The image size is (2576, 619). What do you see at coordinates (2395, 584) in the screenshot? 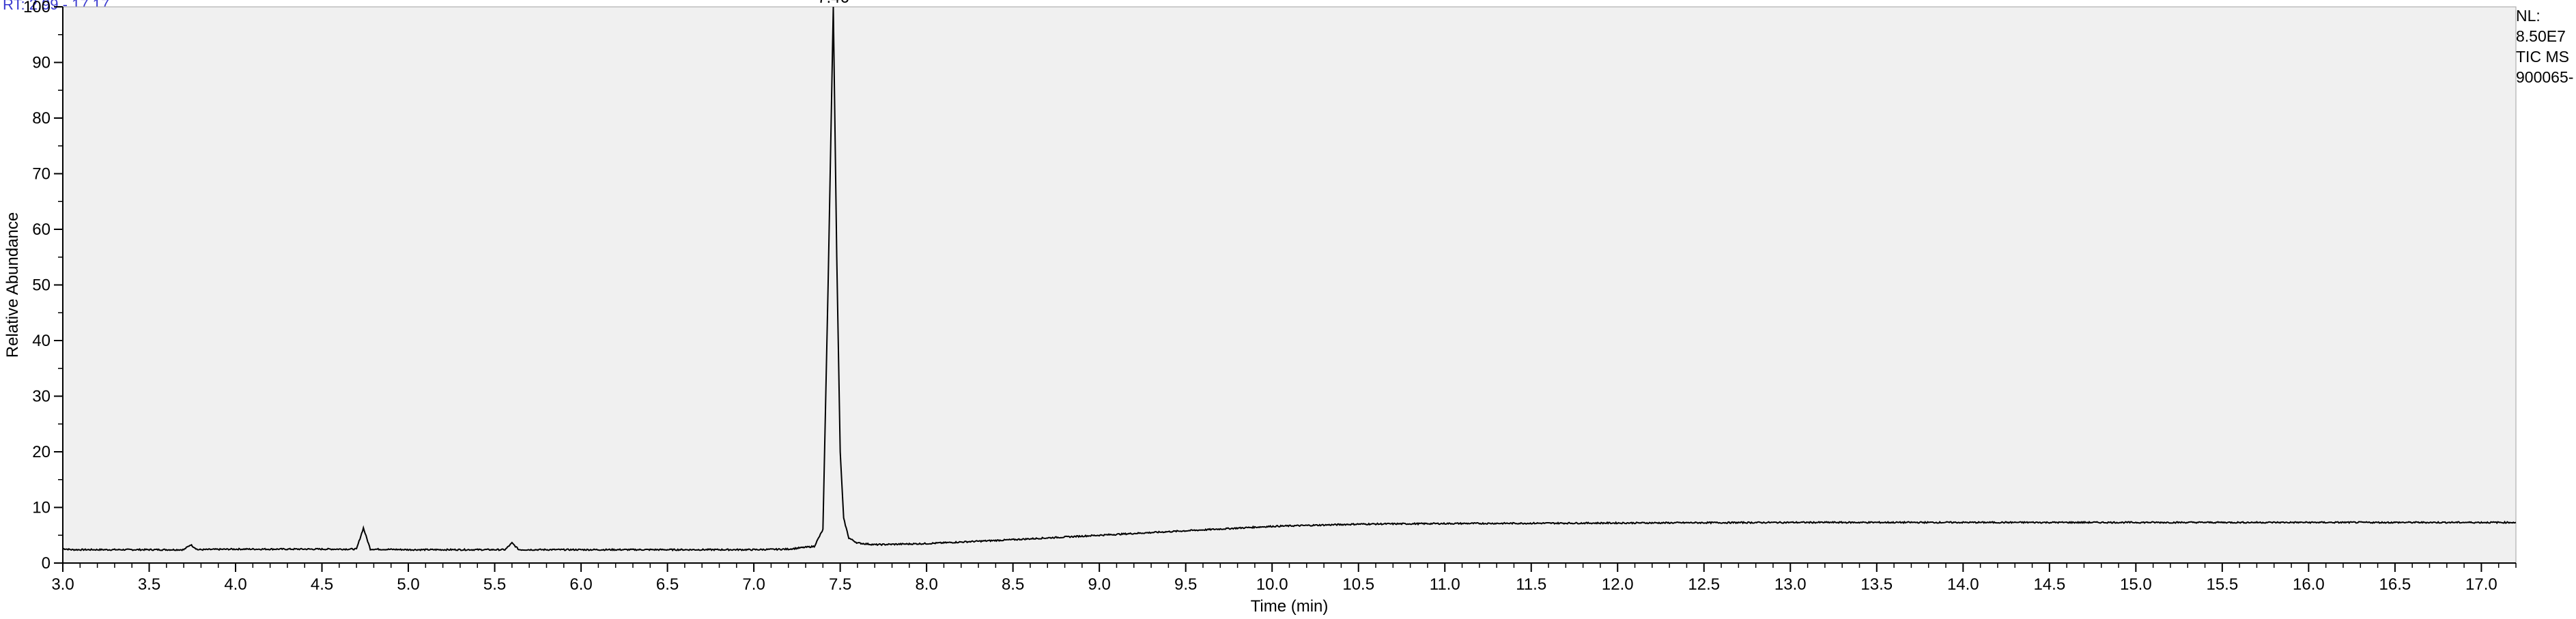
I see `x-tick-label: 16.5` at bounding box center [2395, 584].